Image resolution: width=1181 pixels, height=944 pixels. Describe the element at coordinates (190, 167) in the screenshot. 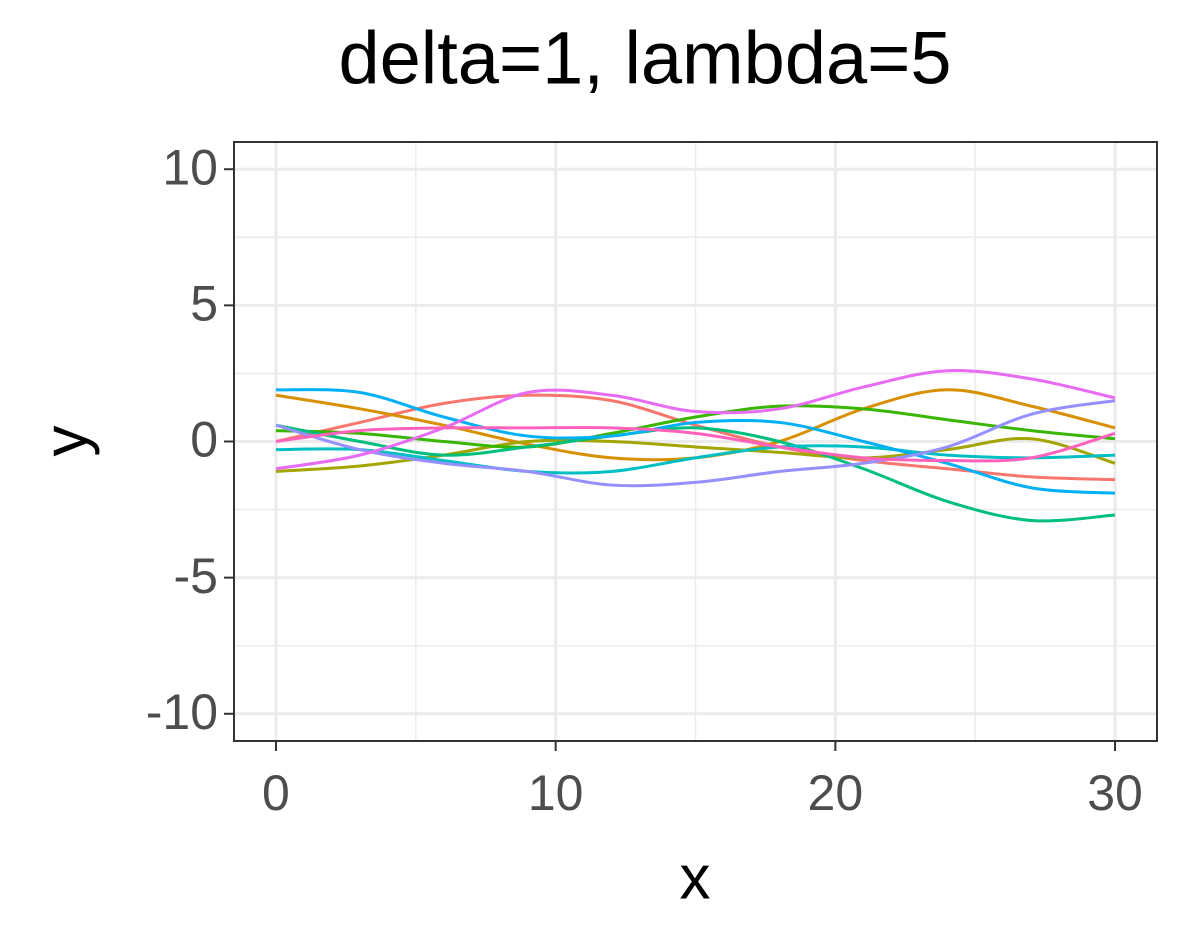

I see `y-tick-label: 10` at that location.